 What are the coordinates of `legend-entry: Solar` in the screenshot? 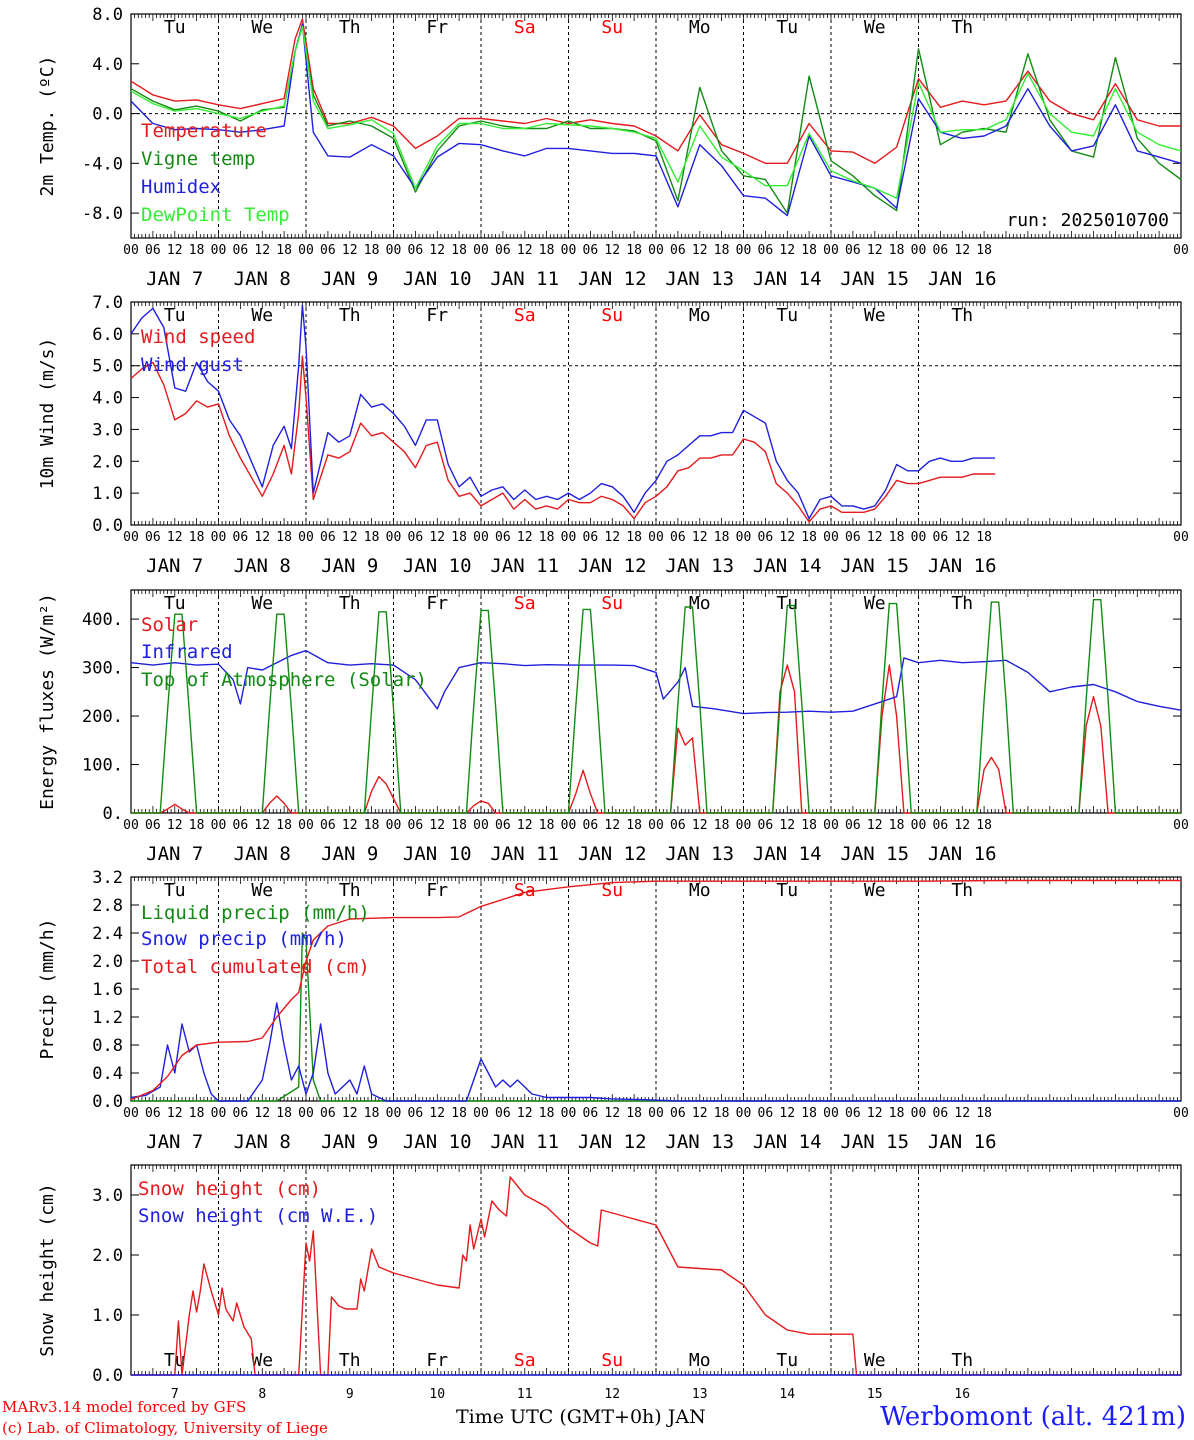 It's located at (169, 625).